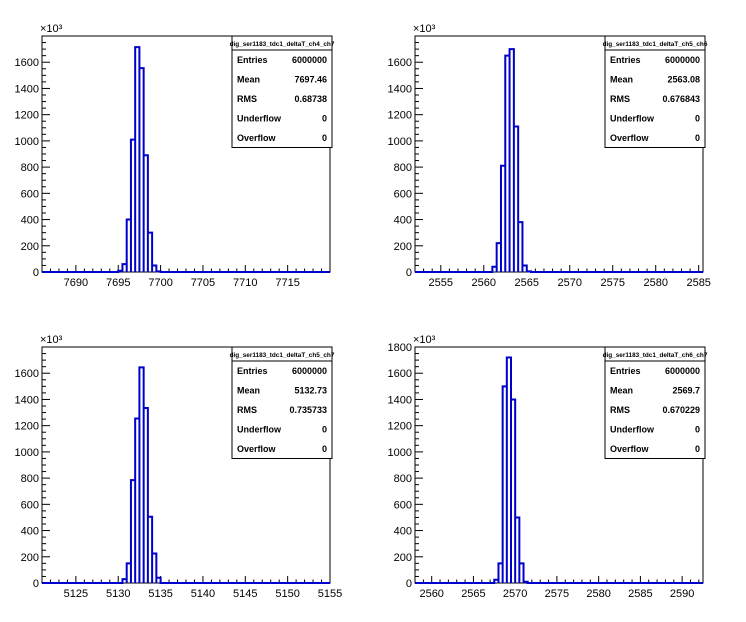 This screenshot has height=622, width=746. I want to click on stats-value: 0.735733, so click(308, 410).